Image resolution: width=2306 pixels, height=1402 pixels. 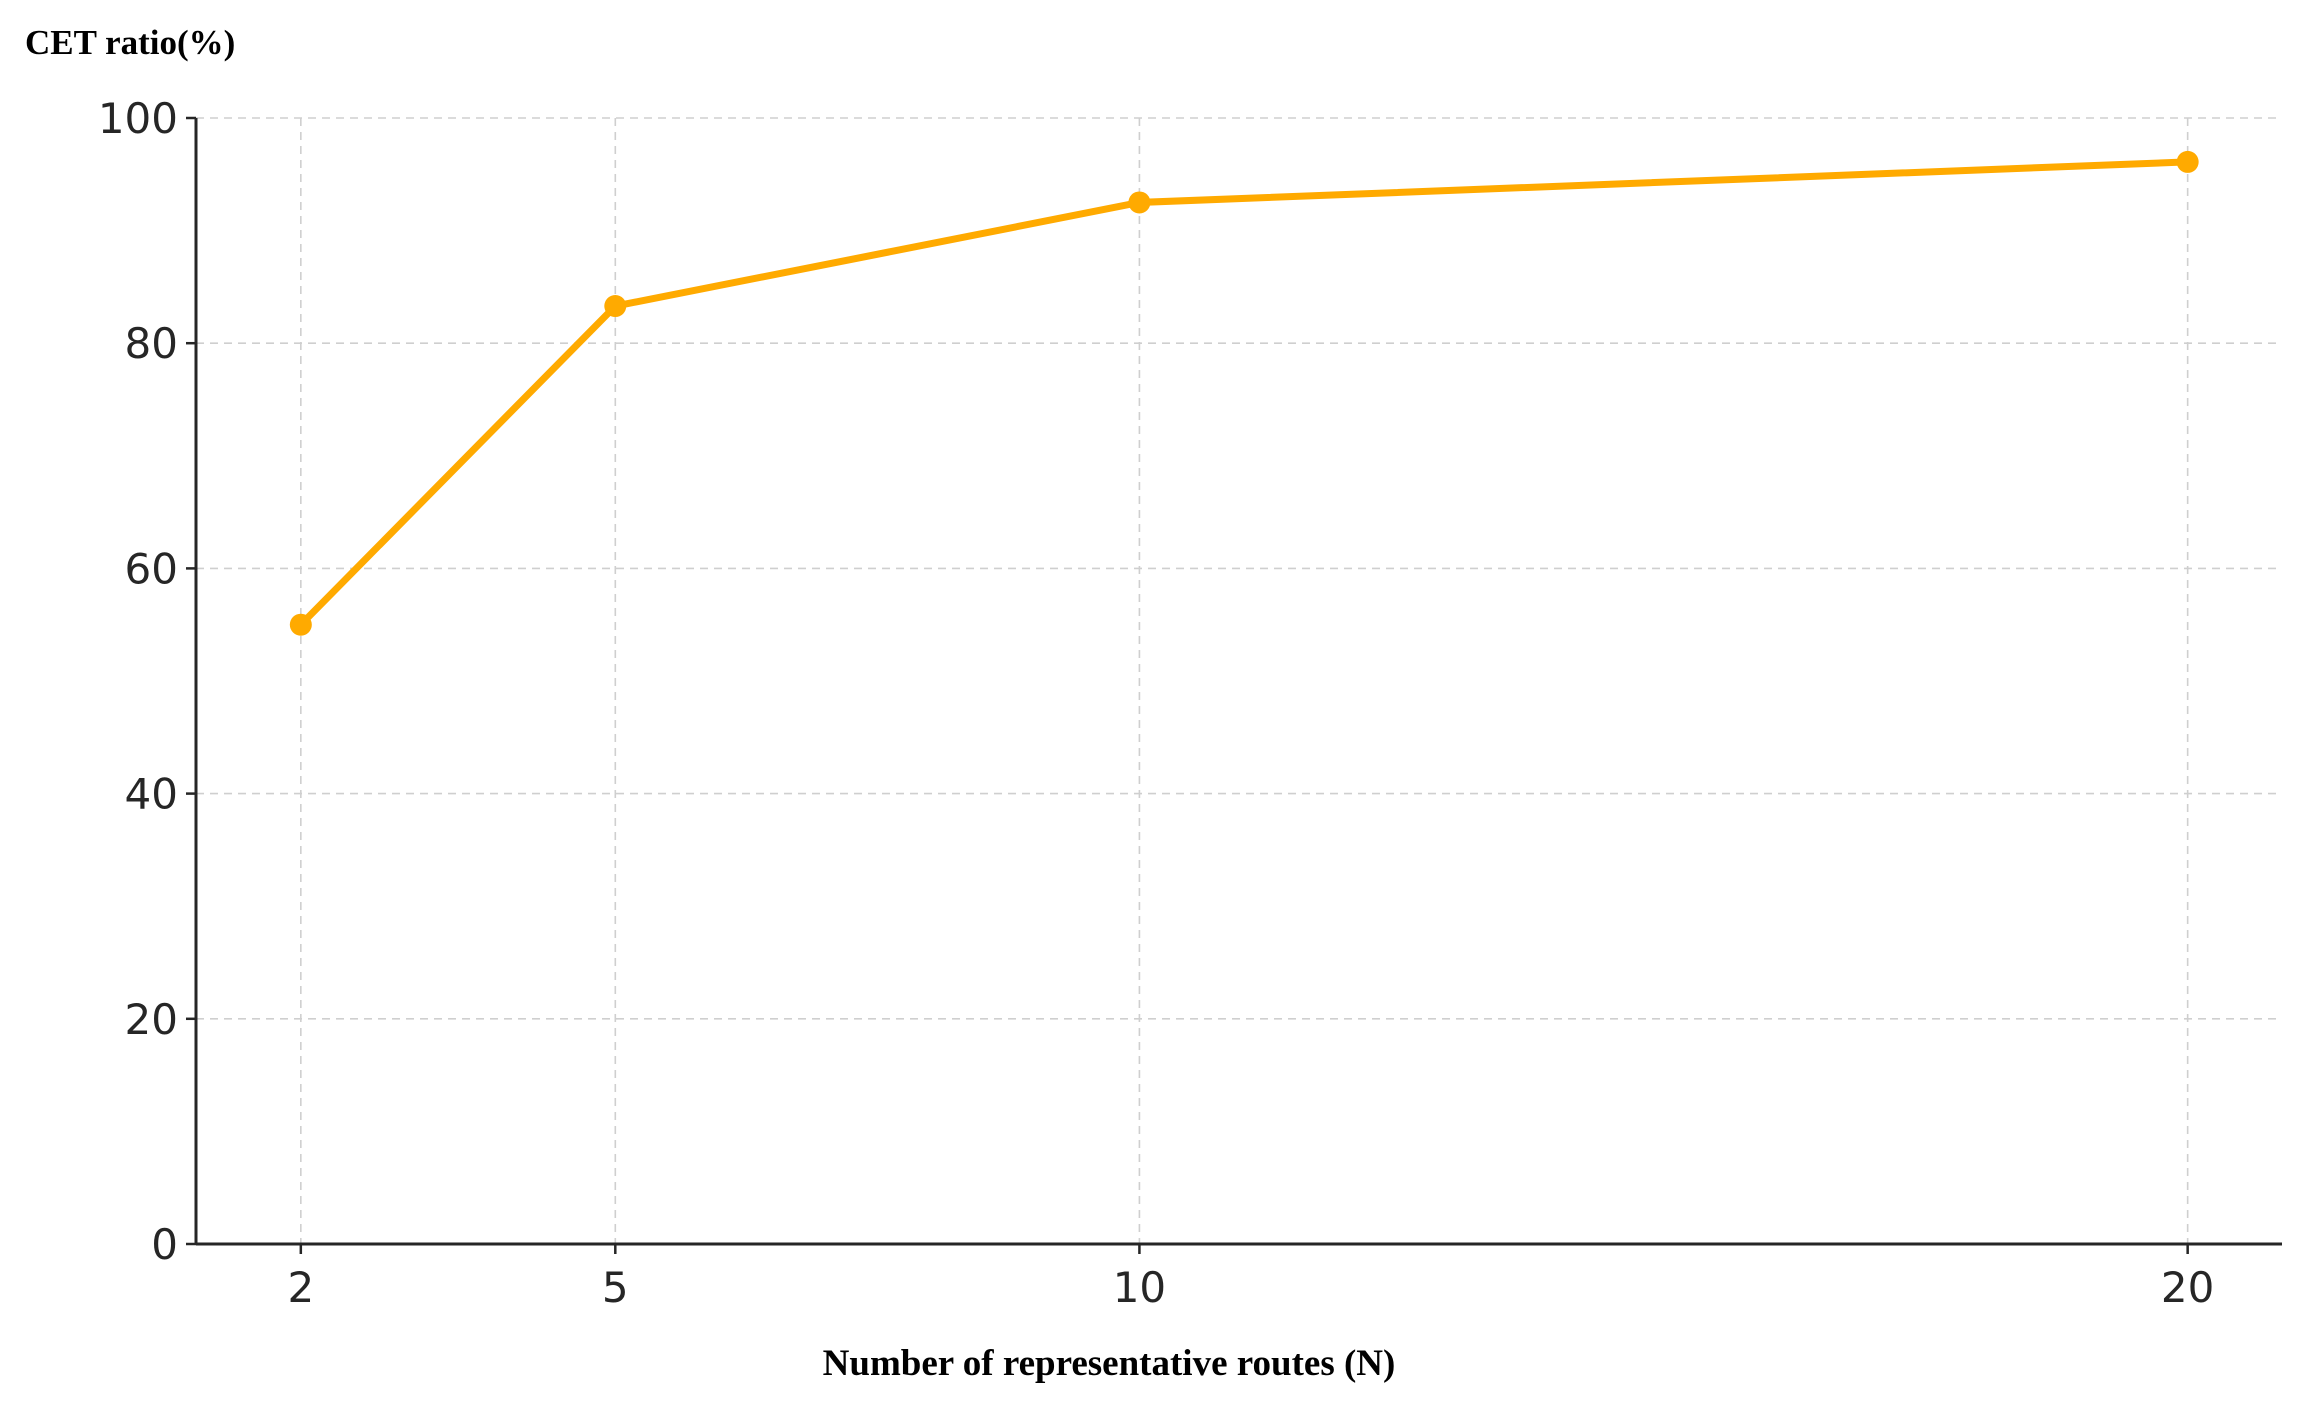 What do you see at coordinates (615, 1287) in the screenshot?
I see `x-tick-label: 5` at bounding box center [615, 1287].